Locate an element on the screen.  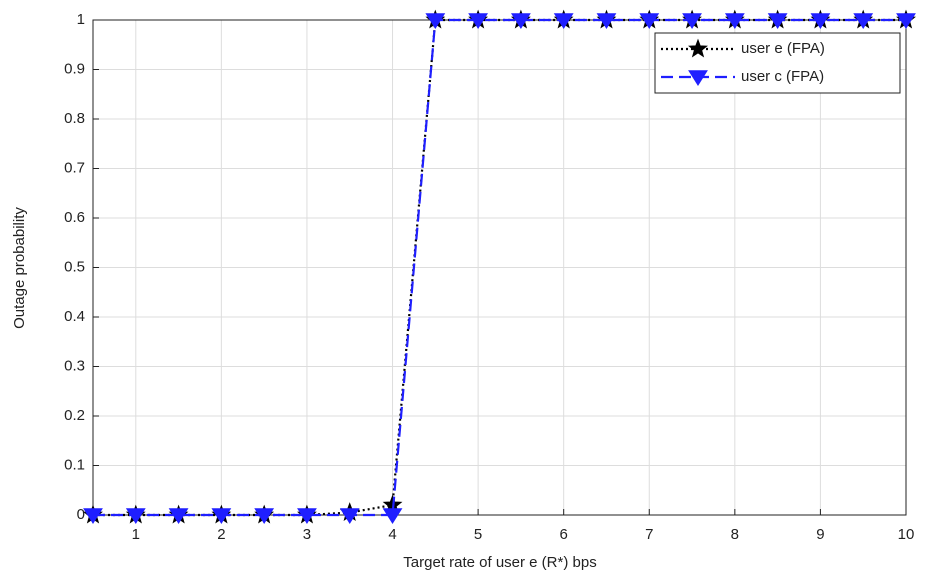
x-tick-label: 3 is located at coordinates (307, 534).